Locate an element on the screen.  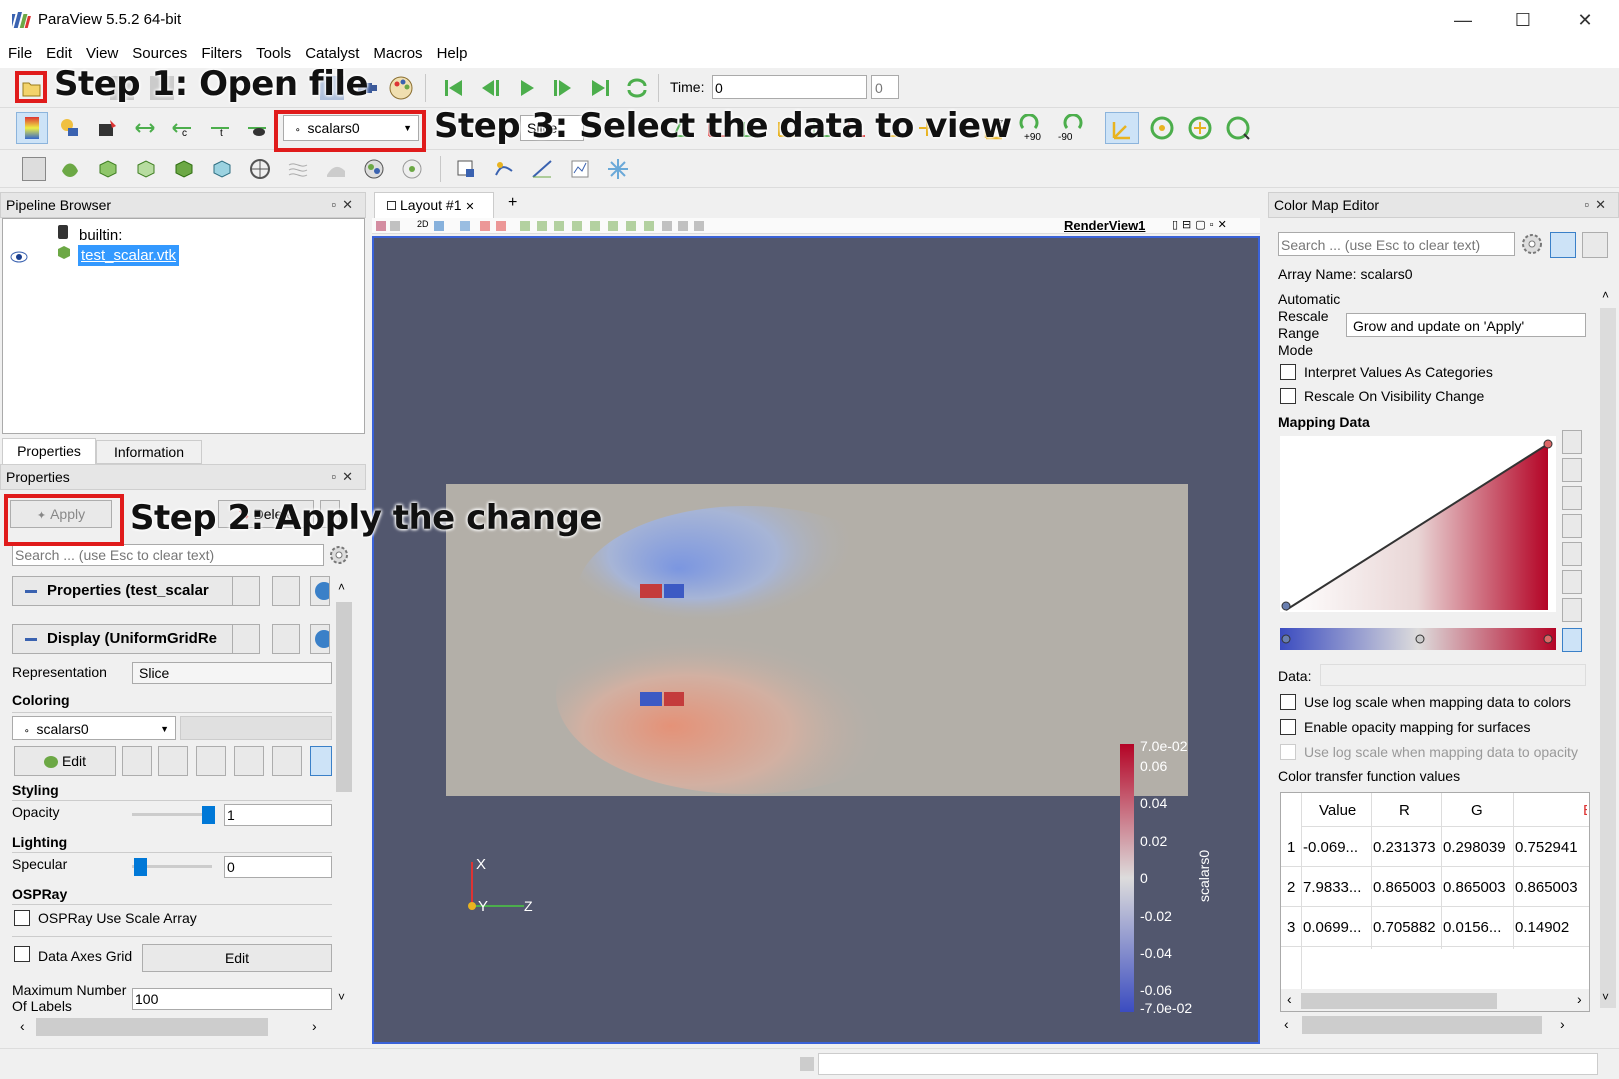
rescale-data-range-icon is located at coordinates (145, 128).